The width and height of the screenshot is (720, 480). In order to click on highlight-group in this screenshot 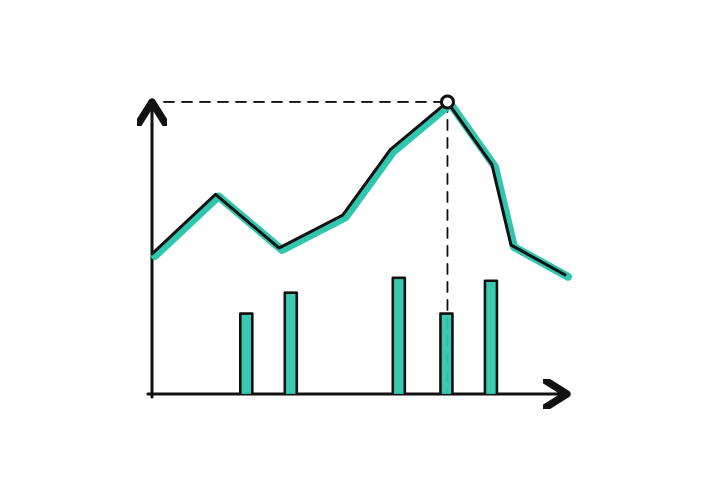, I will do `click(447, 102)`.